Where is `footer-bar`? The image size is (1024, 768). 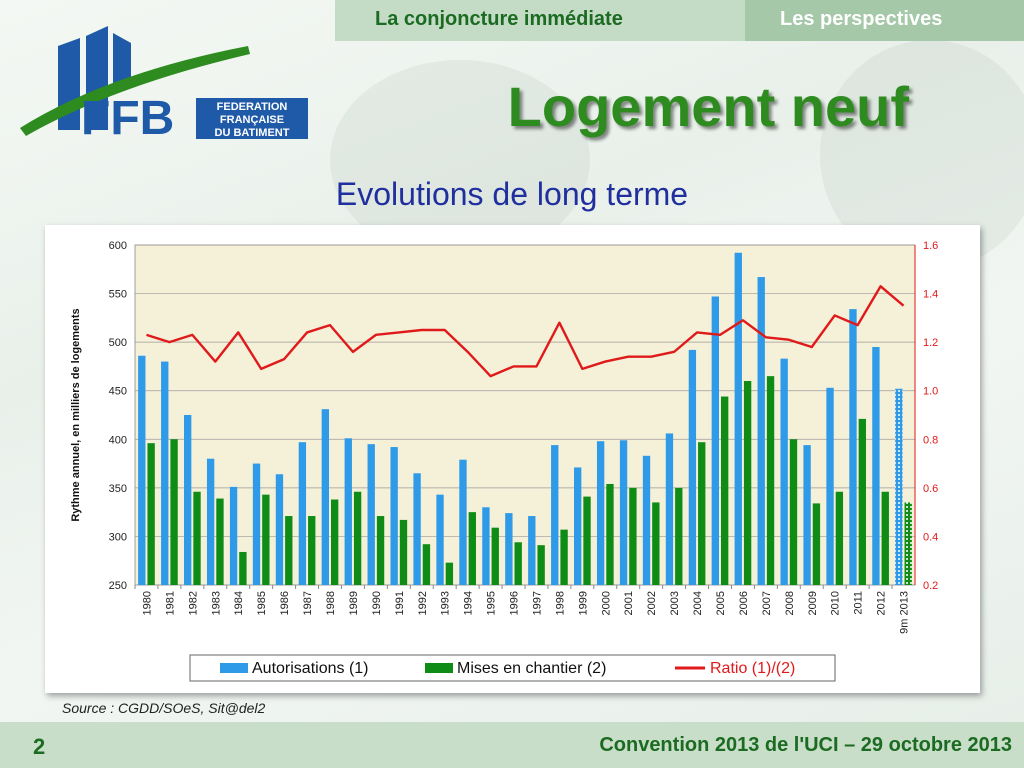 footer-bar is located at coordinates (512, 745).